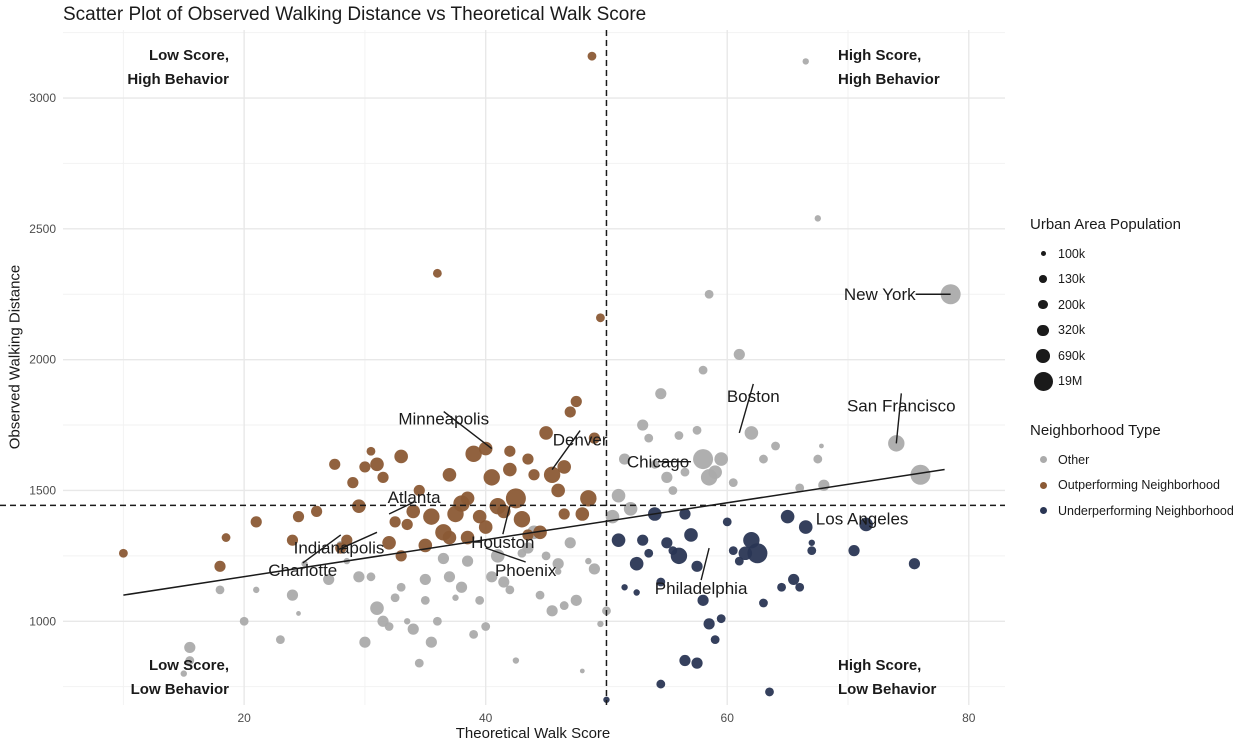  I want to click on size-legend-item: 130k, so click(1105, 280).